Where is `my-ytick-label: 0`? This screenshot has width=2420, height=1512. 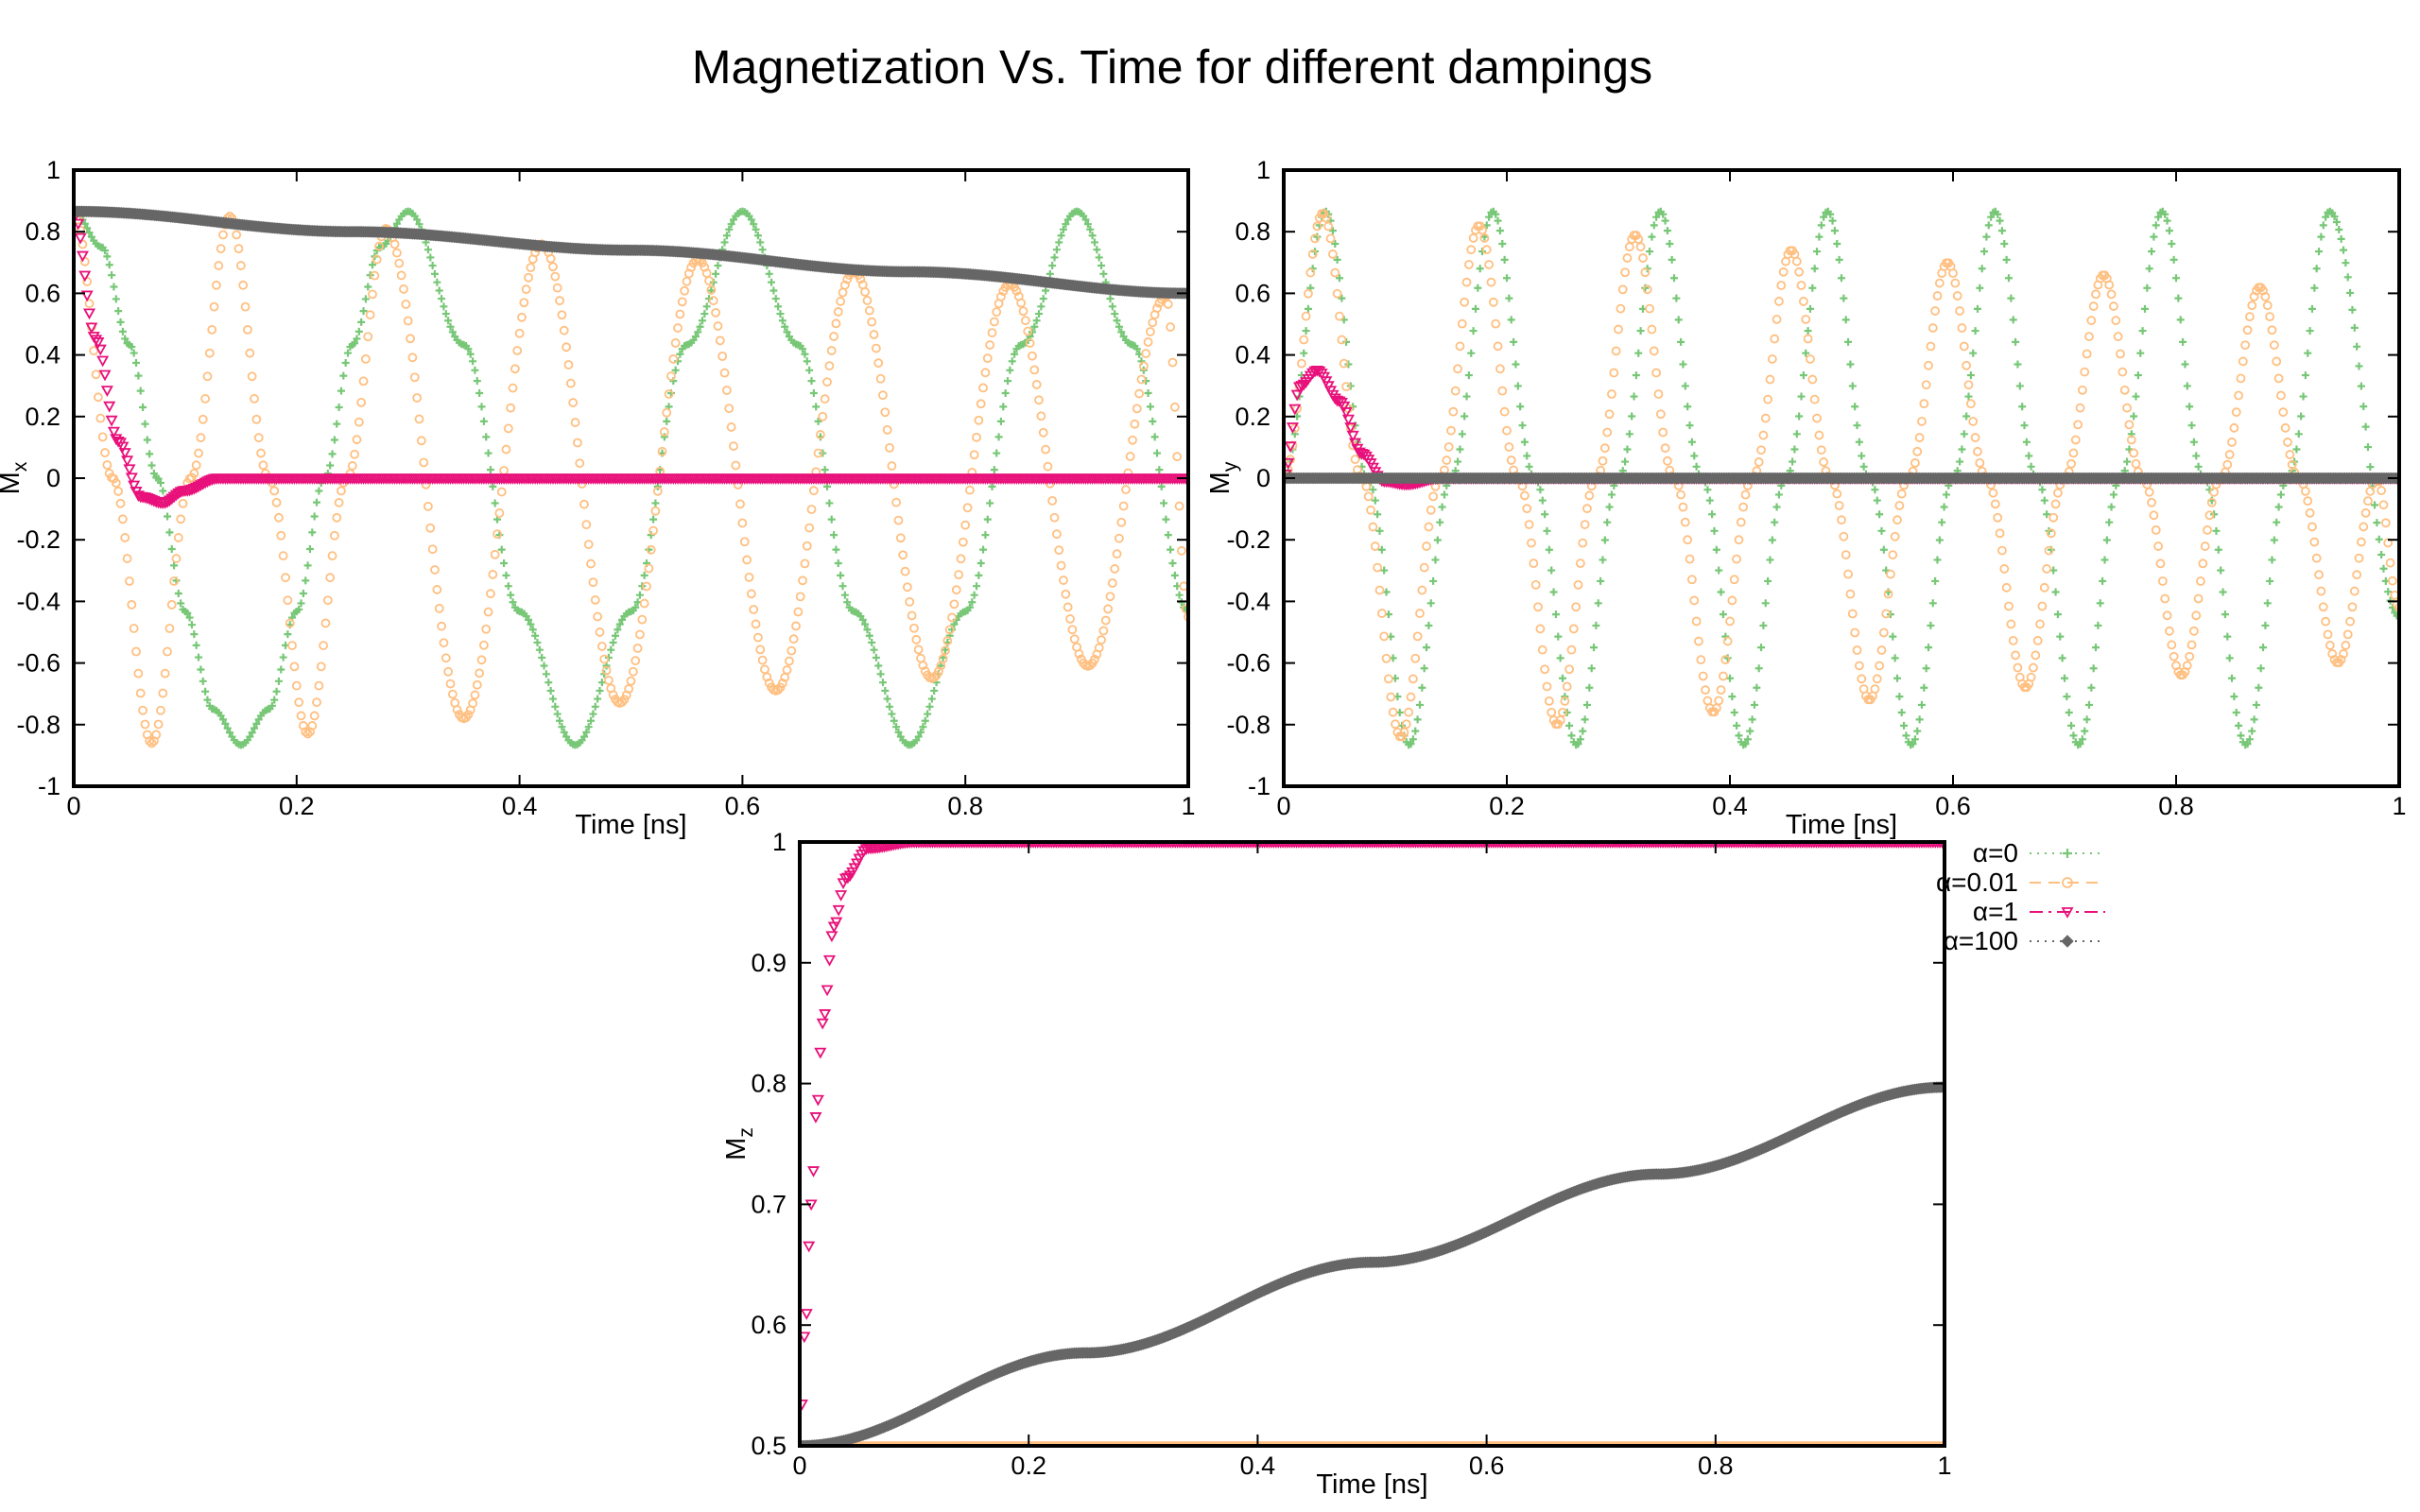
my-ytick-label: 0 is located at coordinates (1263, 478).